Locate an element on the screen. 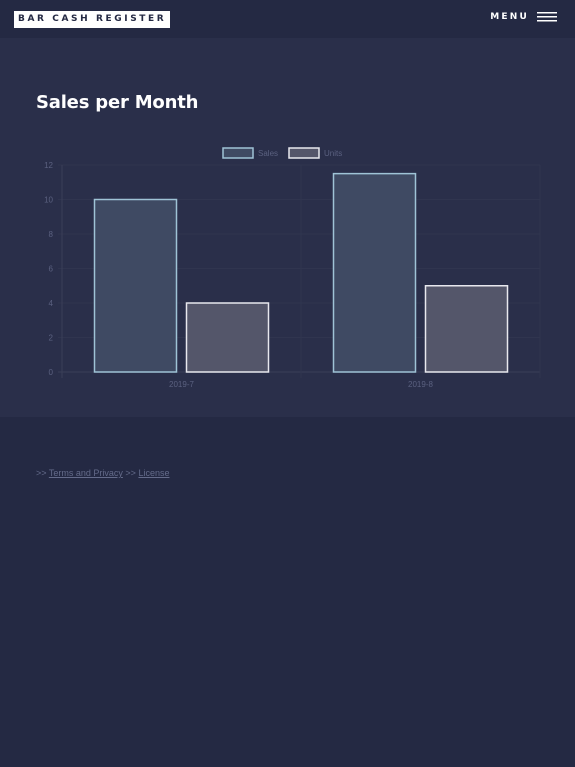 The height and width of the screenshot is (767, 575). y-tick-label: 0 is located at coordinates (51, 372).